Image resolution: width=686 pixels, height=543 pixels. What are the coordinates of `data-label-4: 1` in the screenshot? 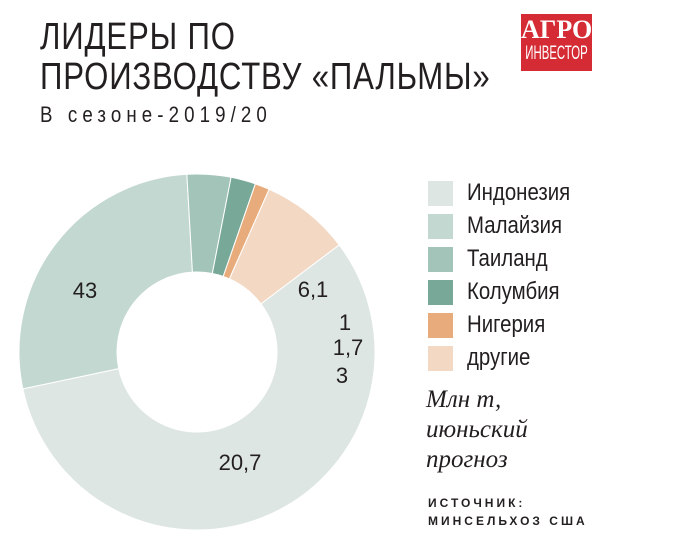 It's located at (345, 322).